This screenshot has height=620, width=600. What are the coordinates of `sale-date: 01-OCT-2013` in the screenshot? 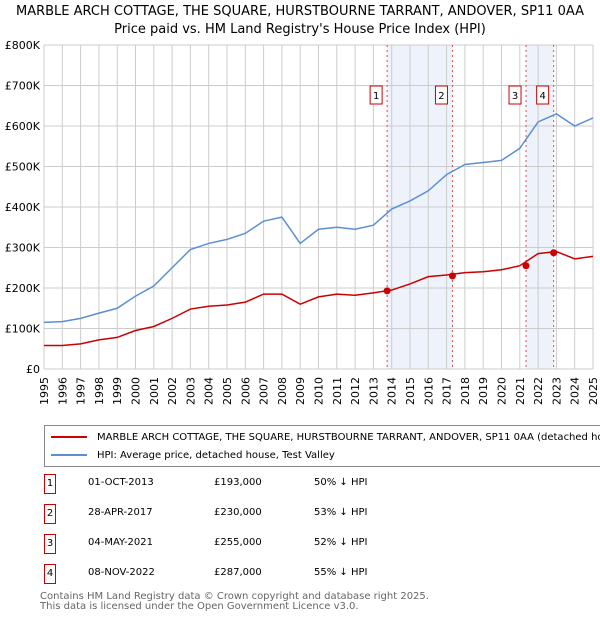 It's located at (121, 482).